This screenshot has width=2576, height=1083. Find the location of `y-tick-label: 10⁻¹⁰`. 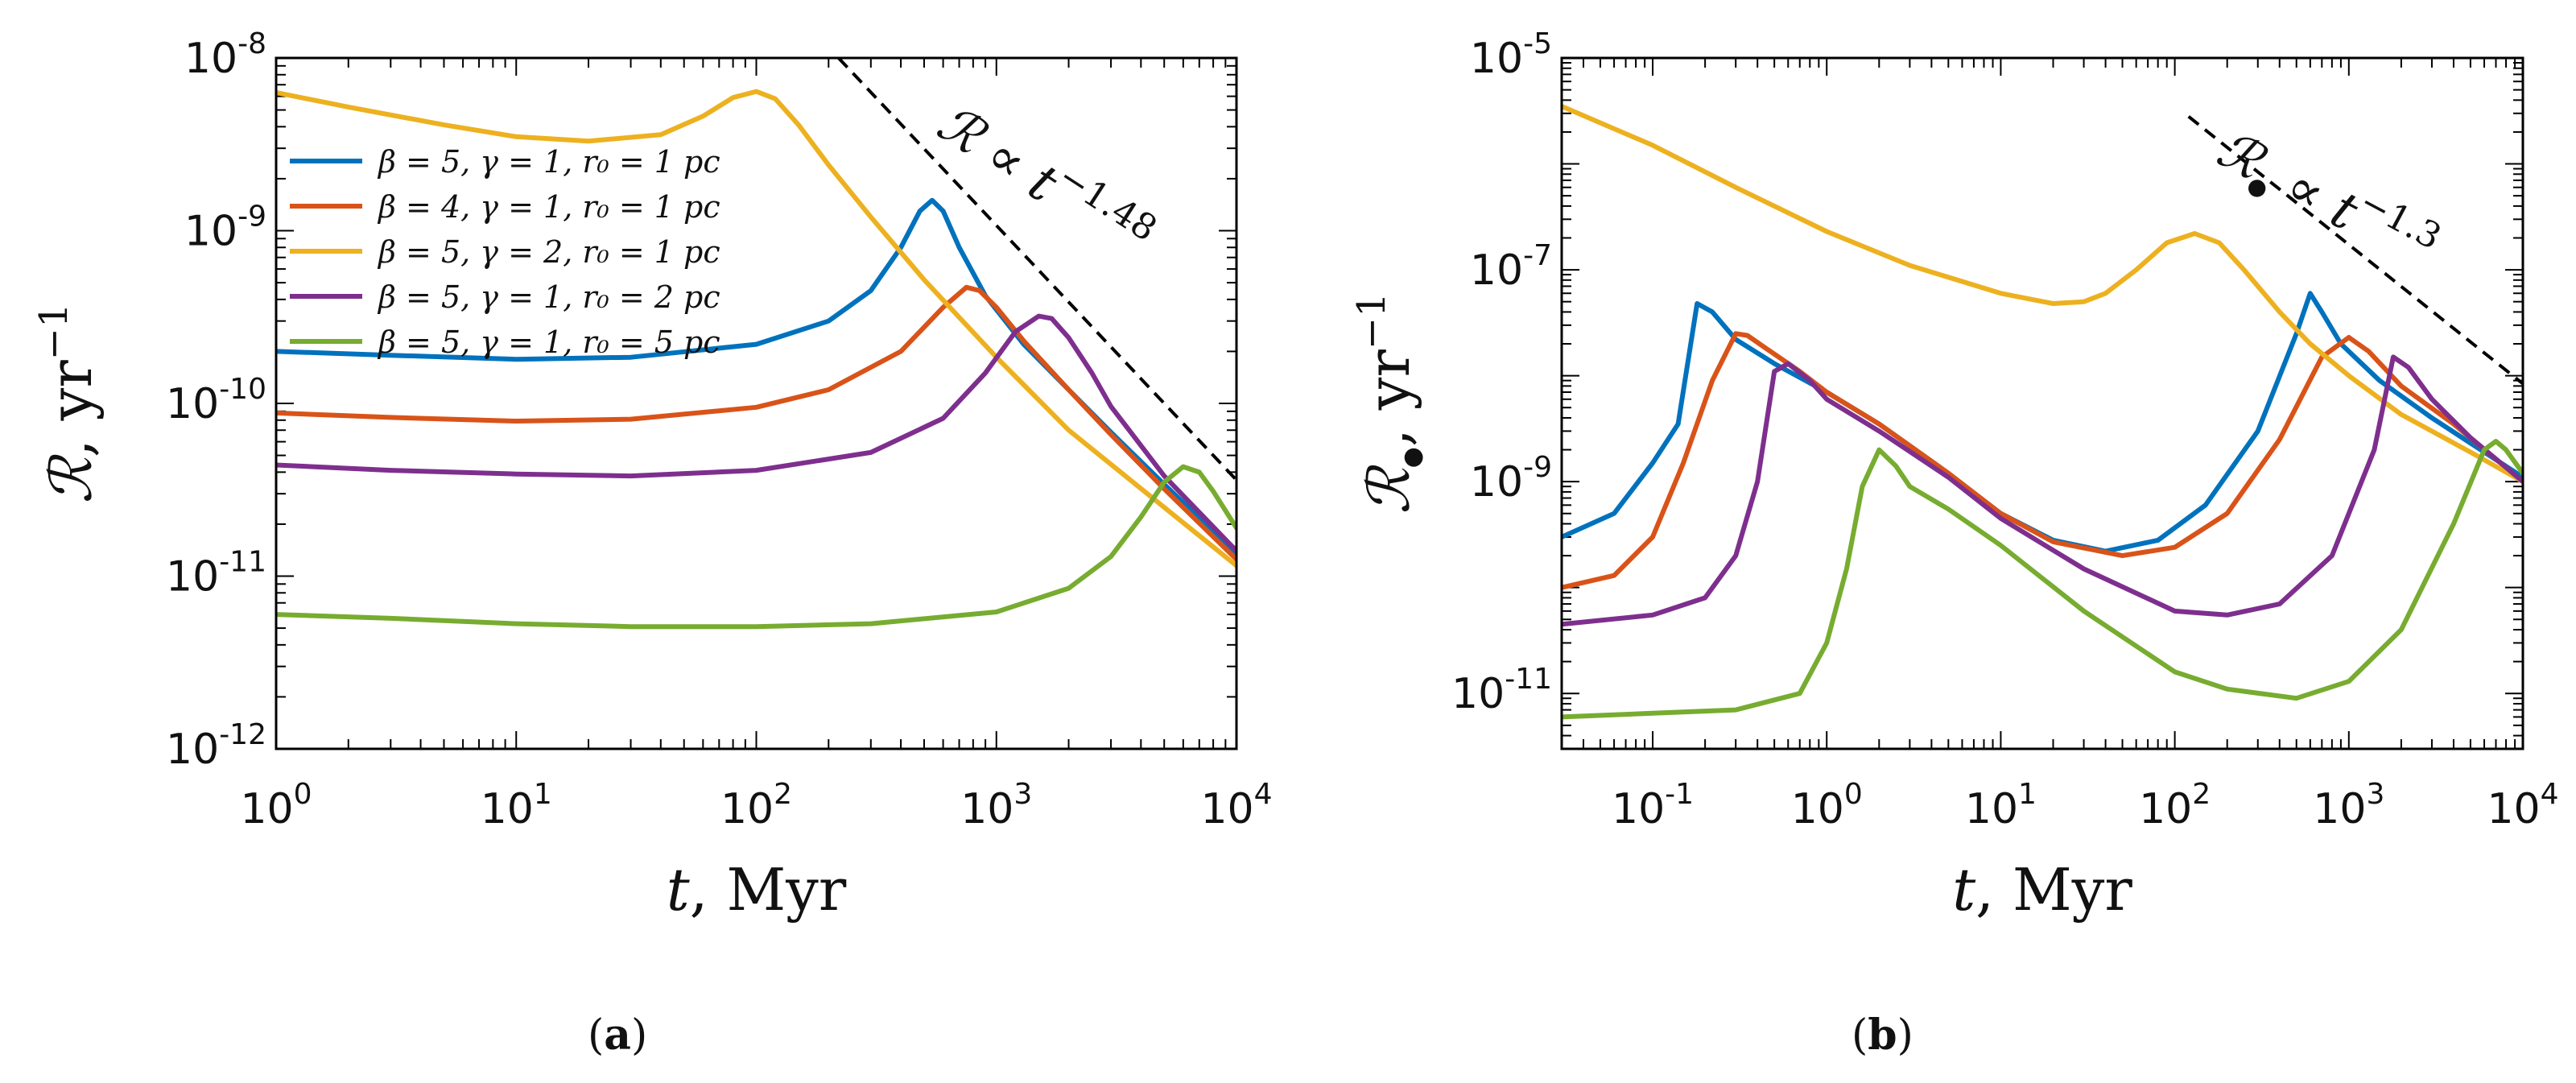

y-tick-label: 10⁻¹⁰ is located at coordinates (216, 400).